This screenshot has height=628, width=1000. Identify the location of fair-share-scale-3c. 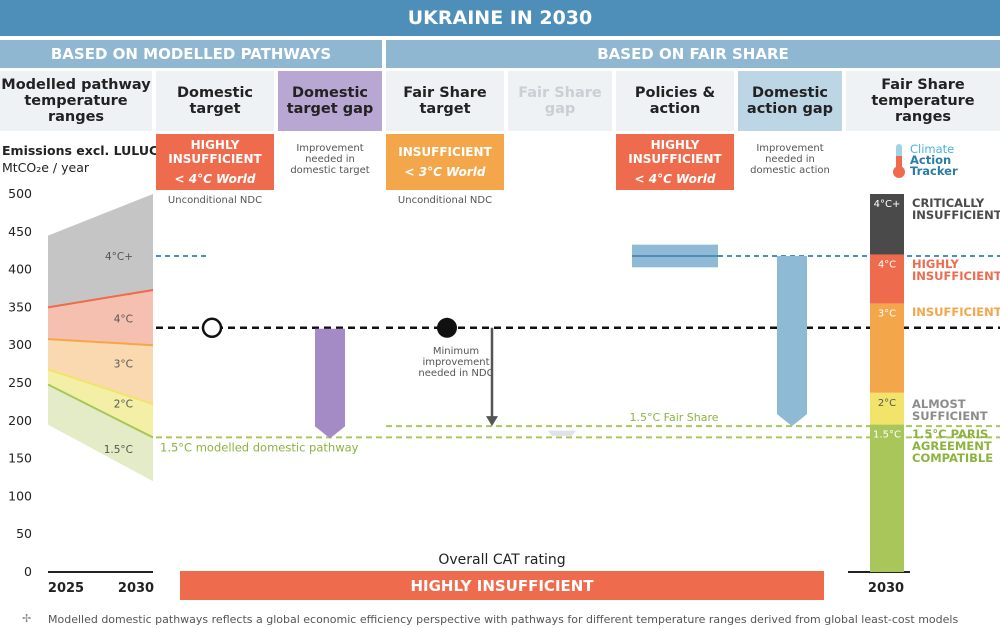
(887, 348).